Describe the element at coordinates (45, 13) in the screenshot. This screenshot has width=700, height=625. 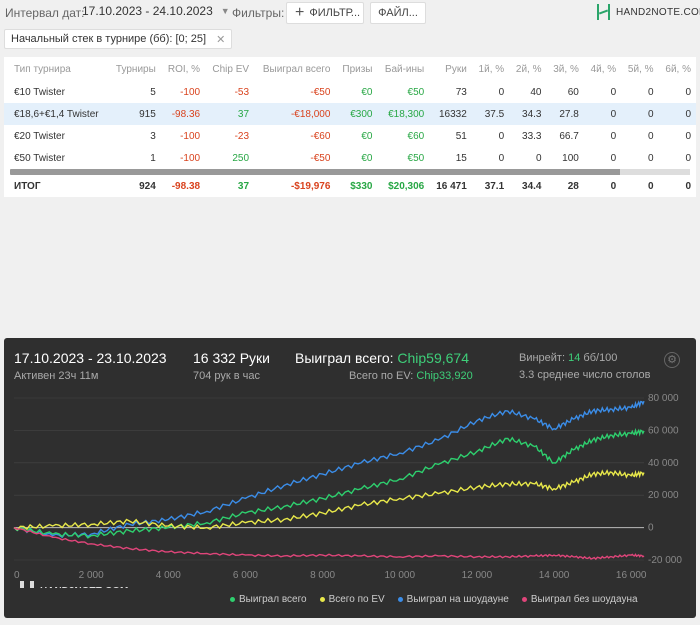
I see `interval-label: Интервал дат:` at that location.